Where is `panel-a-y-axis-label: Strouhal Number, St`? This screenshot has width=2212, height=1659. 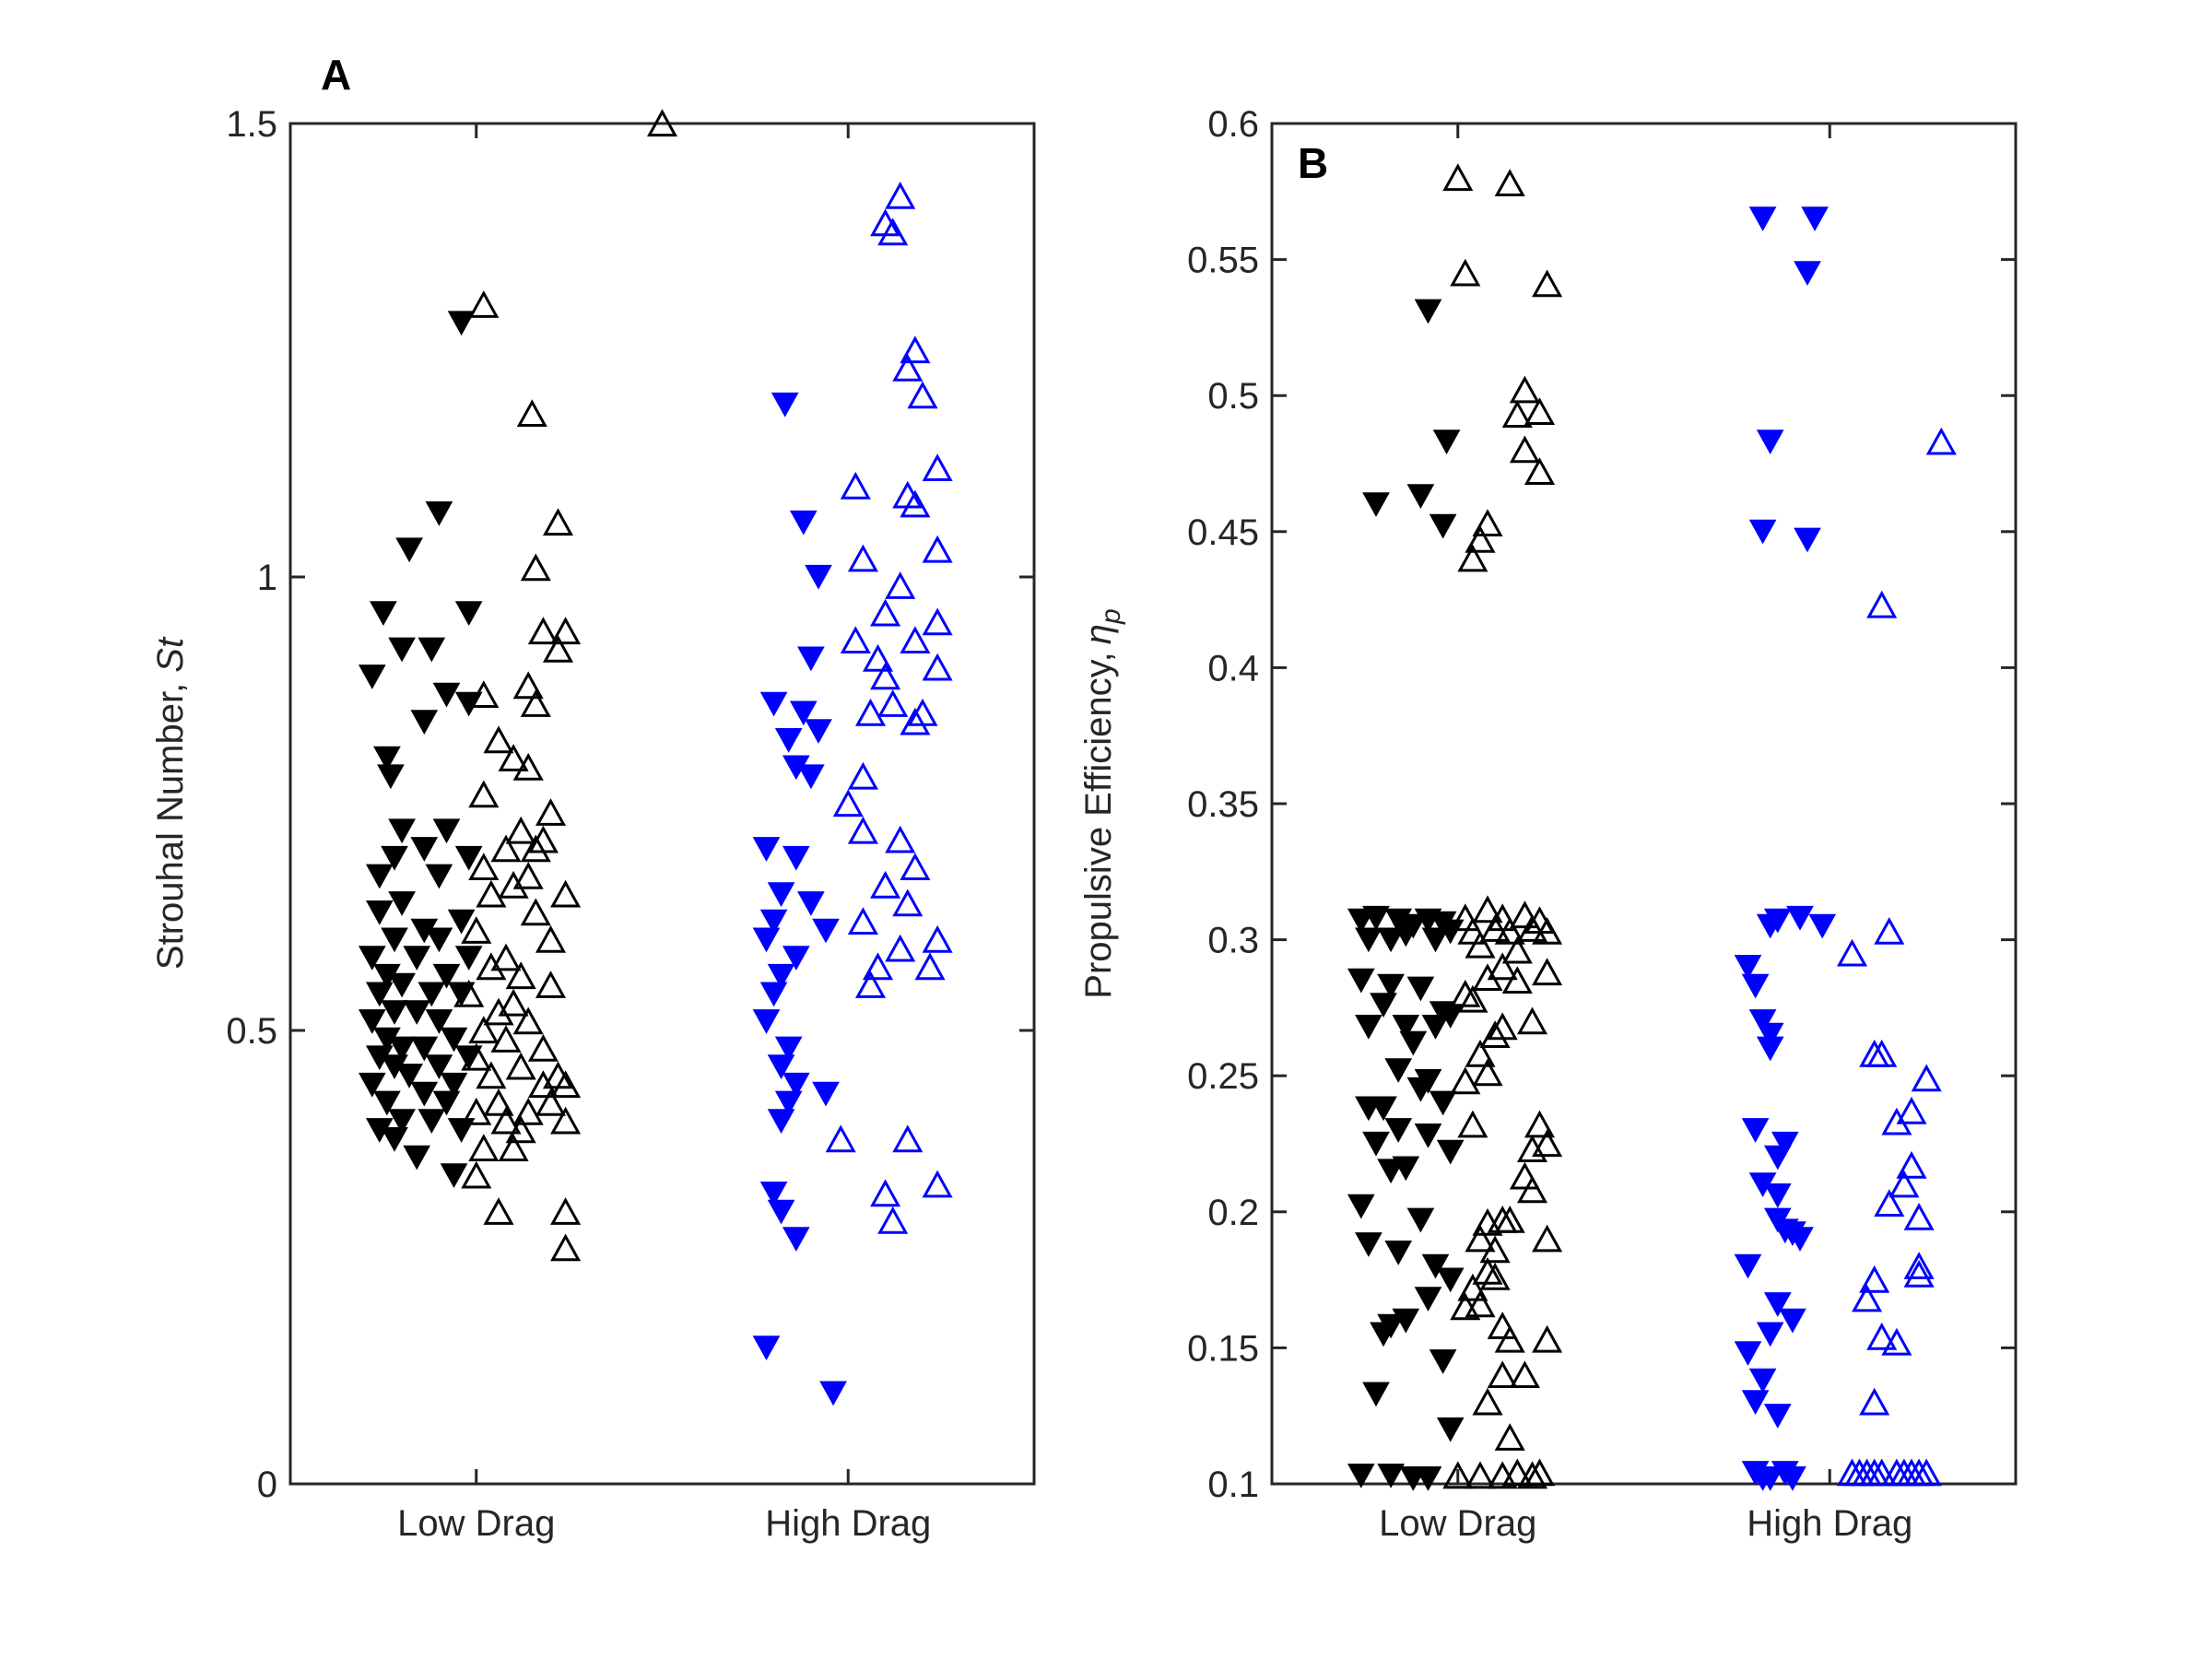
panel-a-y-axis-label: Strouhal Number, St is located at coordinates (170, 803).